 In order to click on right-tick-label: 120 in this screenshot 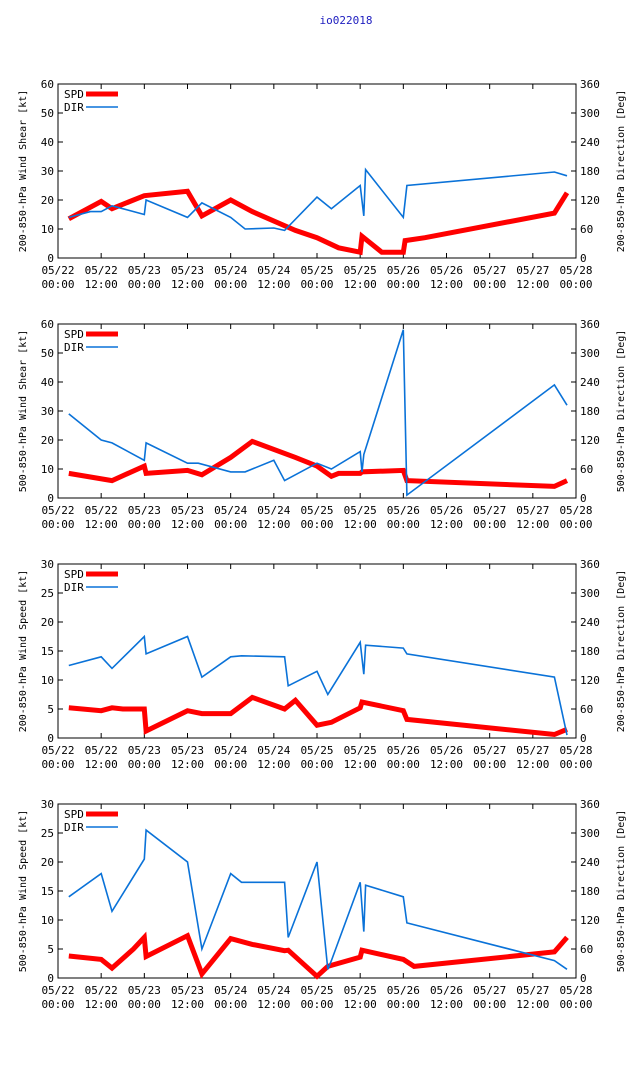, I will do `click(590, 440)`.